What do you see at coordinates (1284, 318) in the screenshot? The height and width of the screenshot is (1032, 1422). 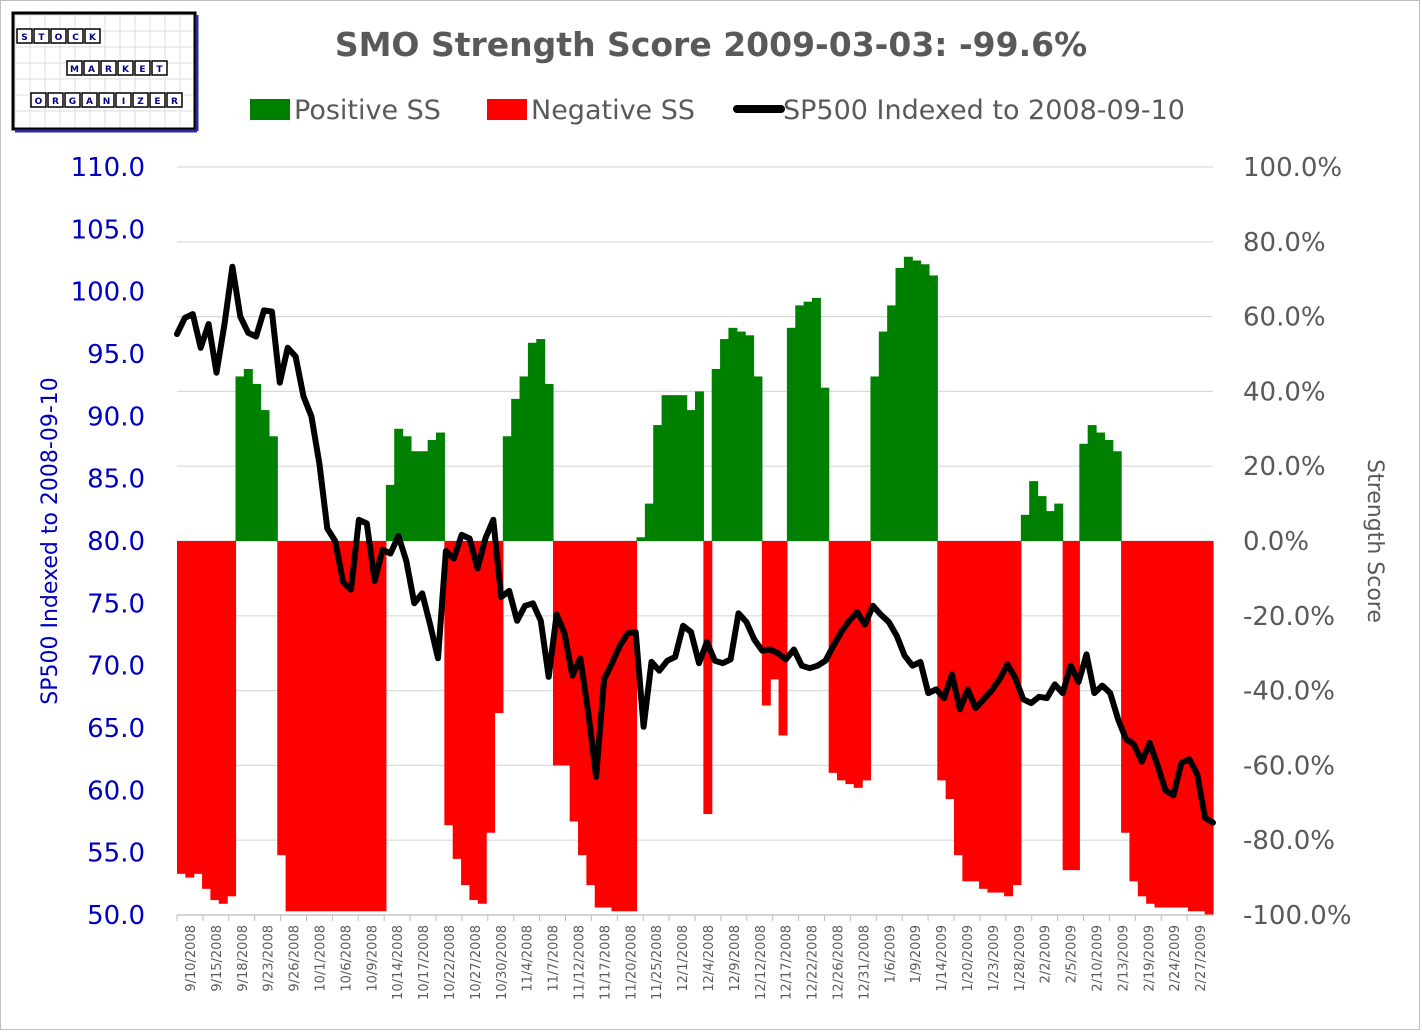 I see `right-tick-label: 60.0%` at bounding box center [1284, 318].